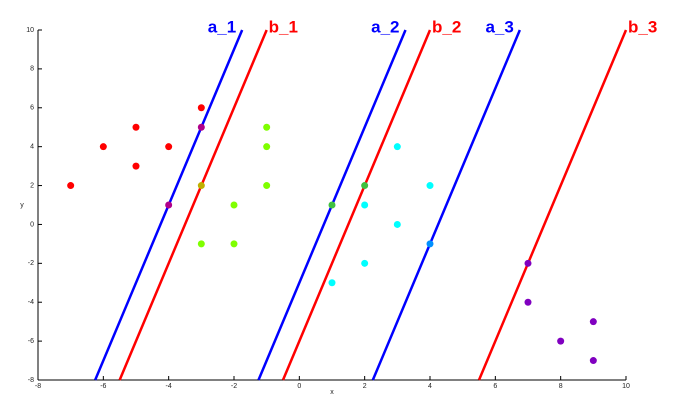 This screenshot has height=403, width=680. I want to click on y-tick-label: -2, so click(31, 263).